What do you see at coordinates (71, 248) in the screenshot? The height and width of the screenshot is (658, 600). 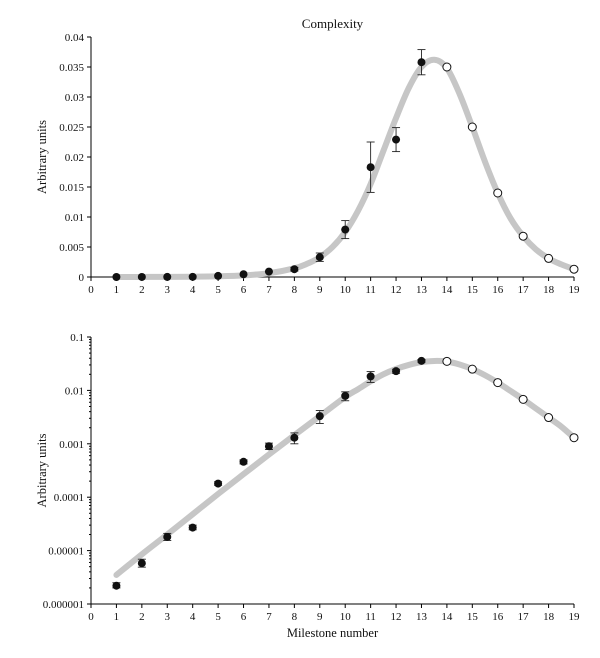 I see `y-tick-label: 0.005` at bounding box center [71, 248].